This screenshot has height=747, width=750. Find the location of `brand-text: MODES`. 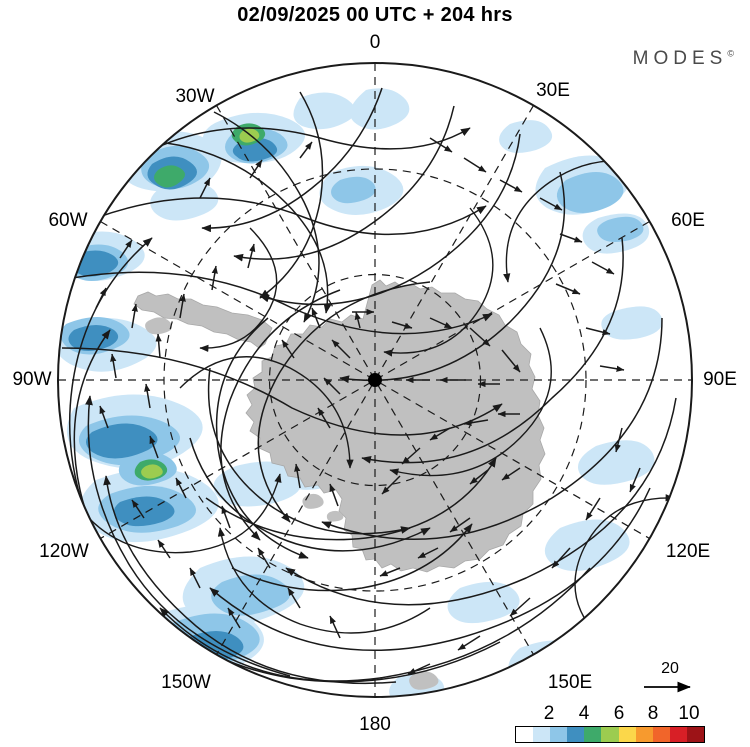

brand-text: MODES is located at coordinates (680, 58).